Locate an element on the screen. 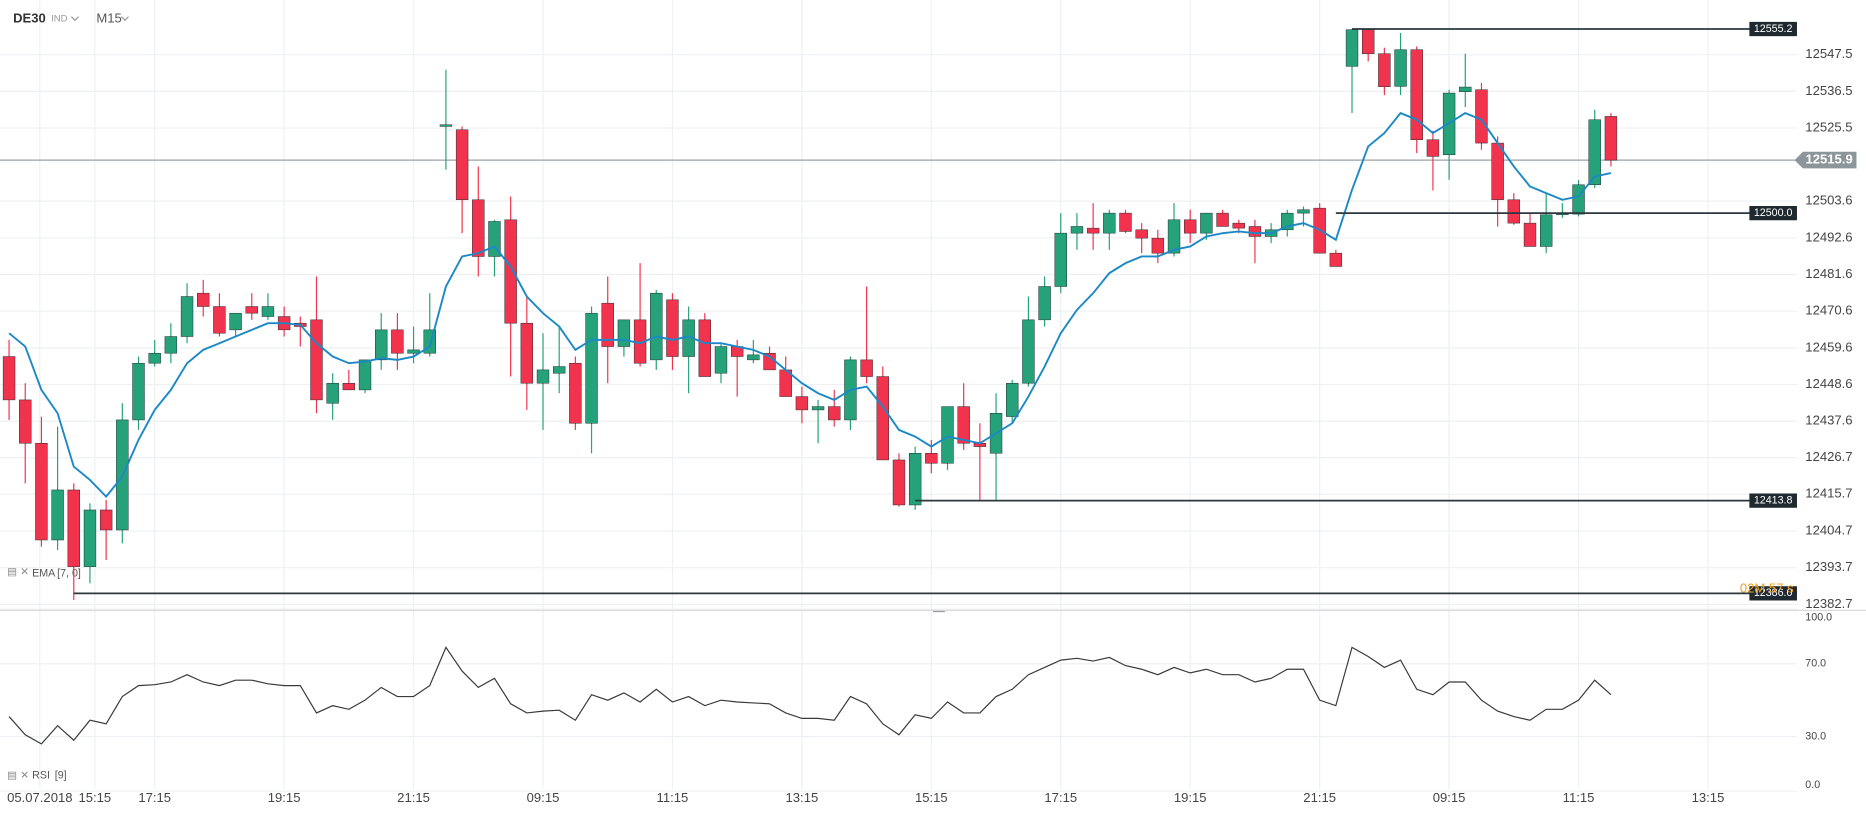 The width and height of the screenshot is (1866, 815). y-tick-label: 12393.7 is located at coordinates (1828, 566).